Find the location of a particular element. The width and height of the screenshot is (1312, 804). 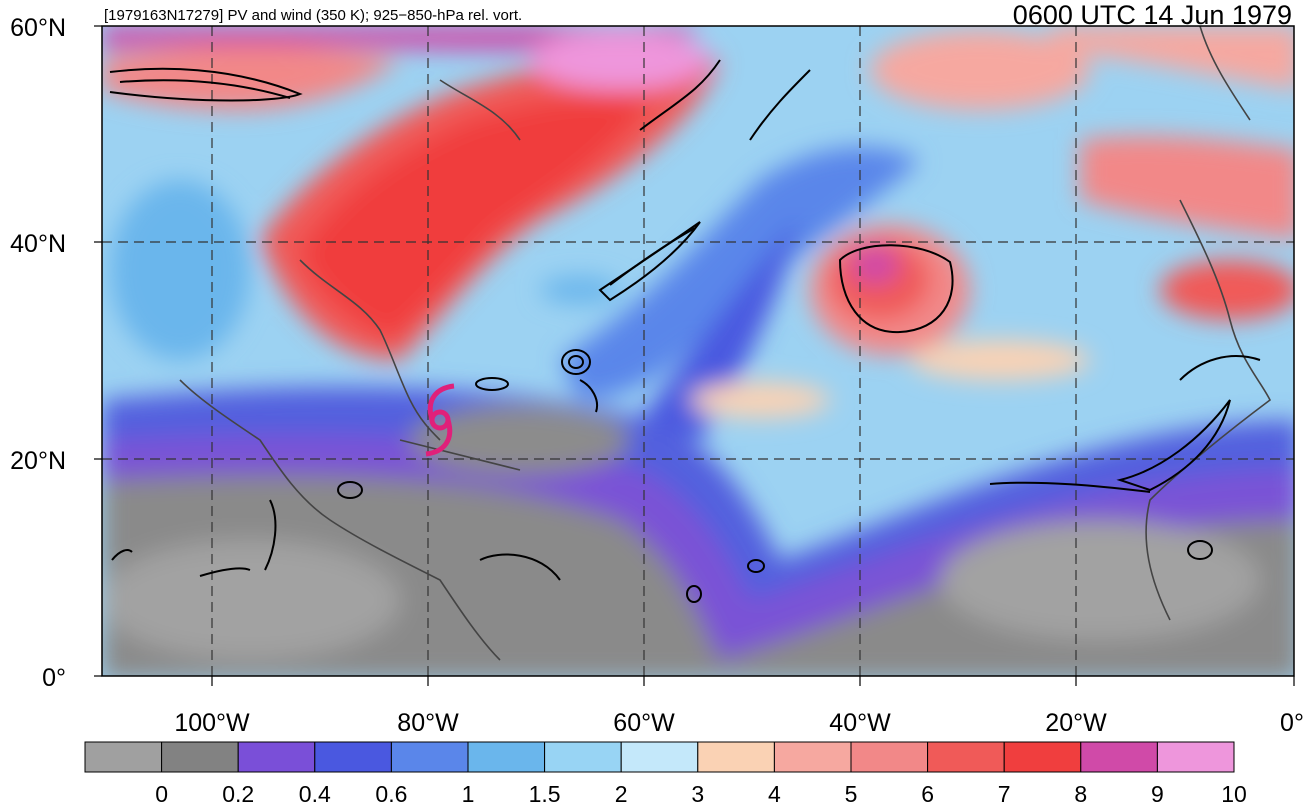

lon-axis: 100°W 80°W 60°W 40°W 20°W 0° is located at coordinates (739, 706).